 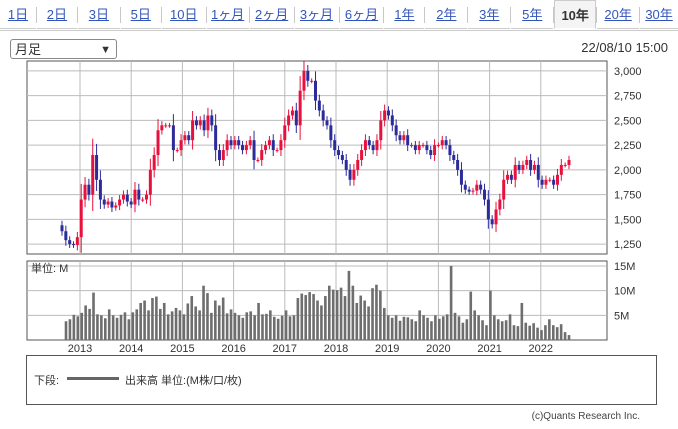 I want to click on tab-14: 20年, so click(x=618, y=14).